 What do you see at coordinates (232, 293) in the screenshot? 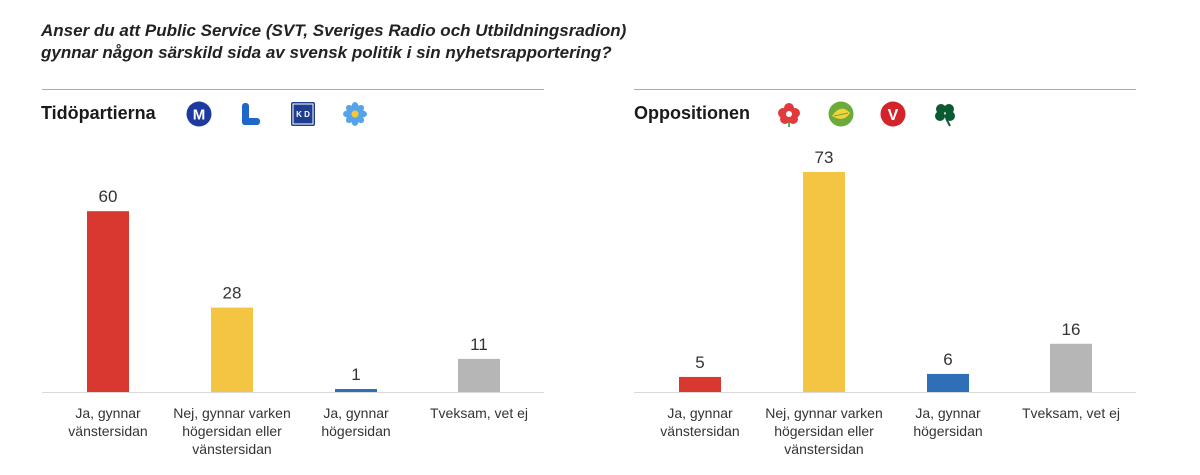
I see `bar-value-label-1: 28` at bounding box center [232, 293].